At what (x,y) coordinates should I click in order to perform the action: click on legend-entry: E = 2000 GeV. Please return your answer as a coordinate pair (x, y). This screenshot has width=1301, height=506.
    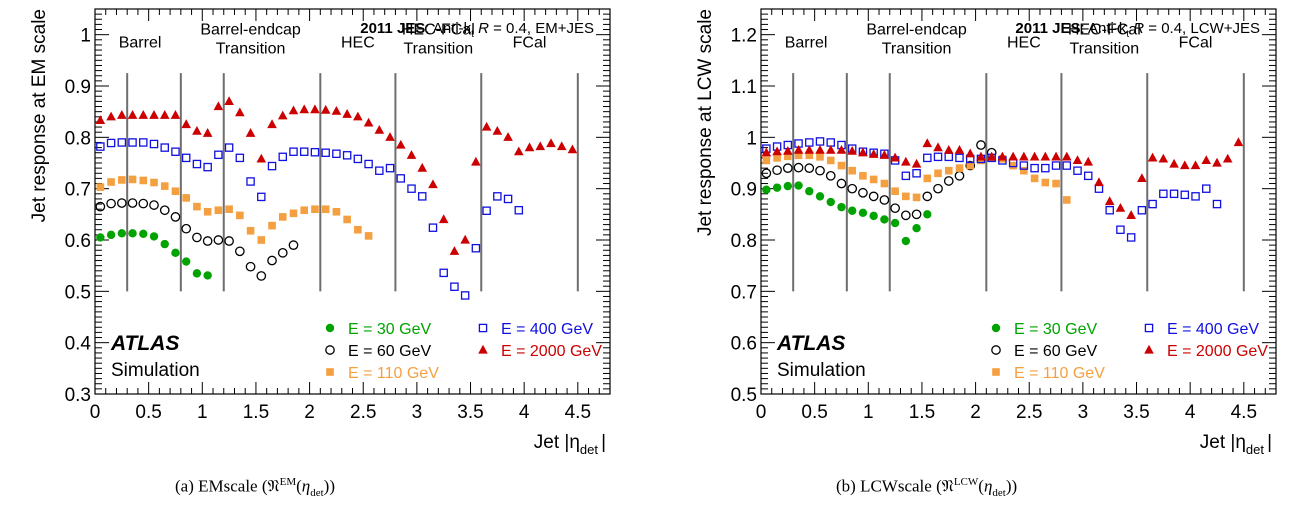
    Looking at the image, I should click on (551, 351).